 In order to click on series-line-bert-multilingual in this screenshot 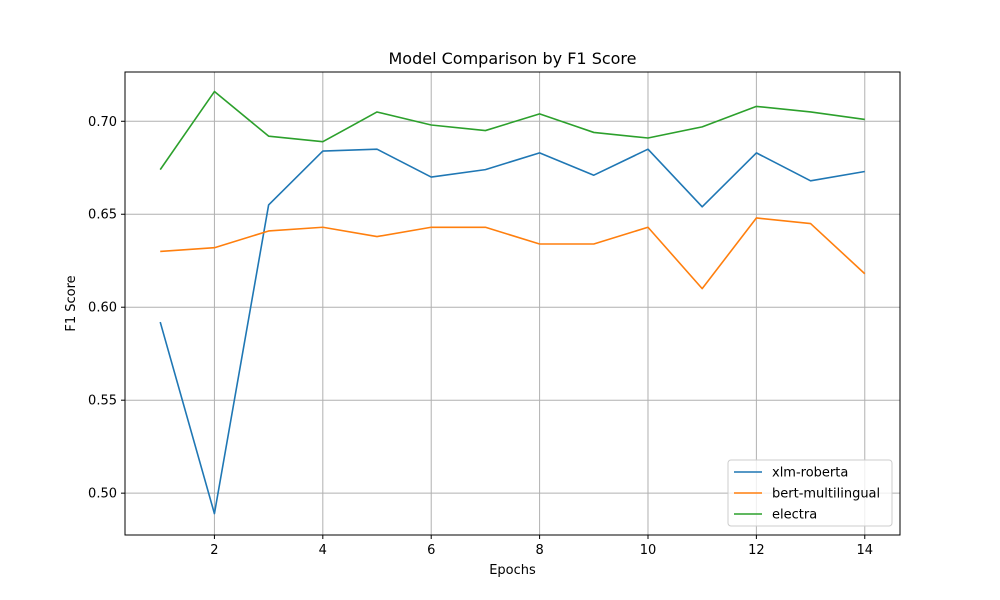, I will do `click(513, 253)`.